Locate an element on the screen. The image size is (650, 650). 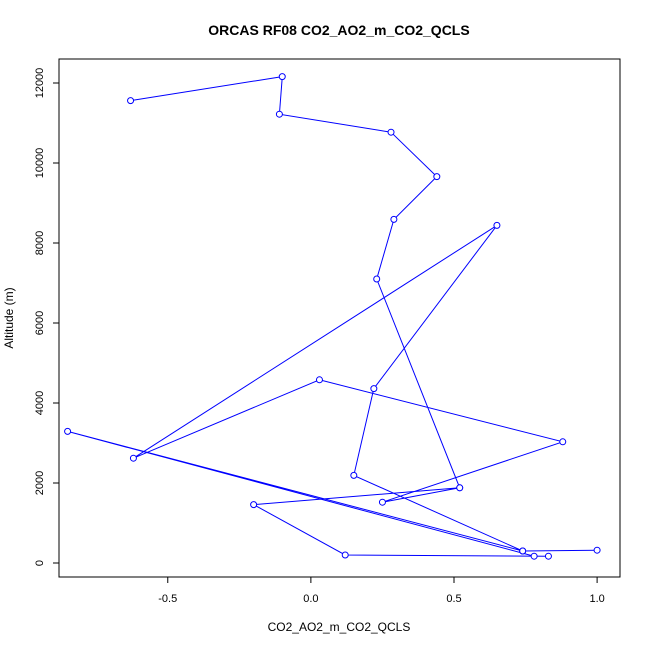
x-axis-label: CO2_AO2_m_CO2_QCLS is located at coordinates (339, 627).